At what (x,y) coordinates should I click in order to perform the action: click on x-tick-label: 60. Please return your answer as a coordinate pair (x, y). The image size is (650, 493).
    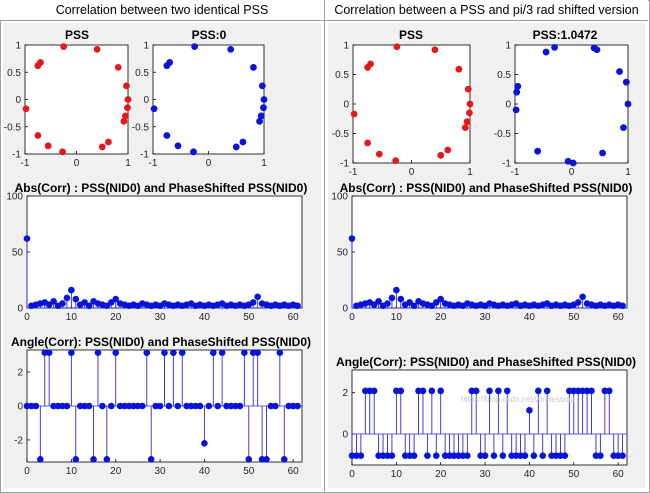
    Looking at the image, I should click on (619, 317).